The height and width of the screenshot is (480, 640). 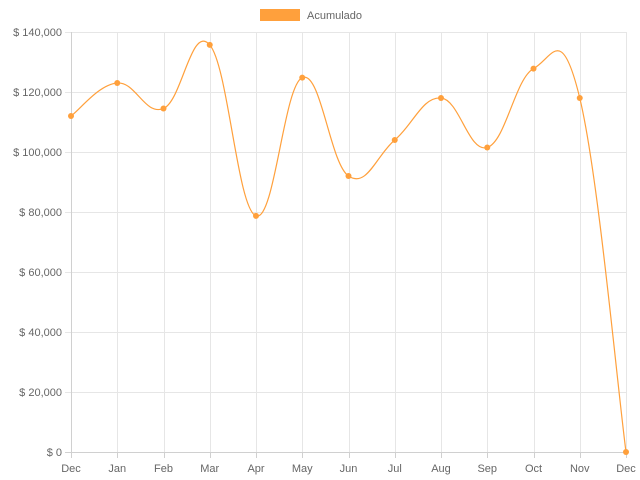 What do you see at coordinates (334, 16) in the screenshot?
I see `legend-label: Acumulado` at bounding box center [334, 16].